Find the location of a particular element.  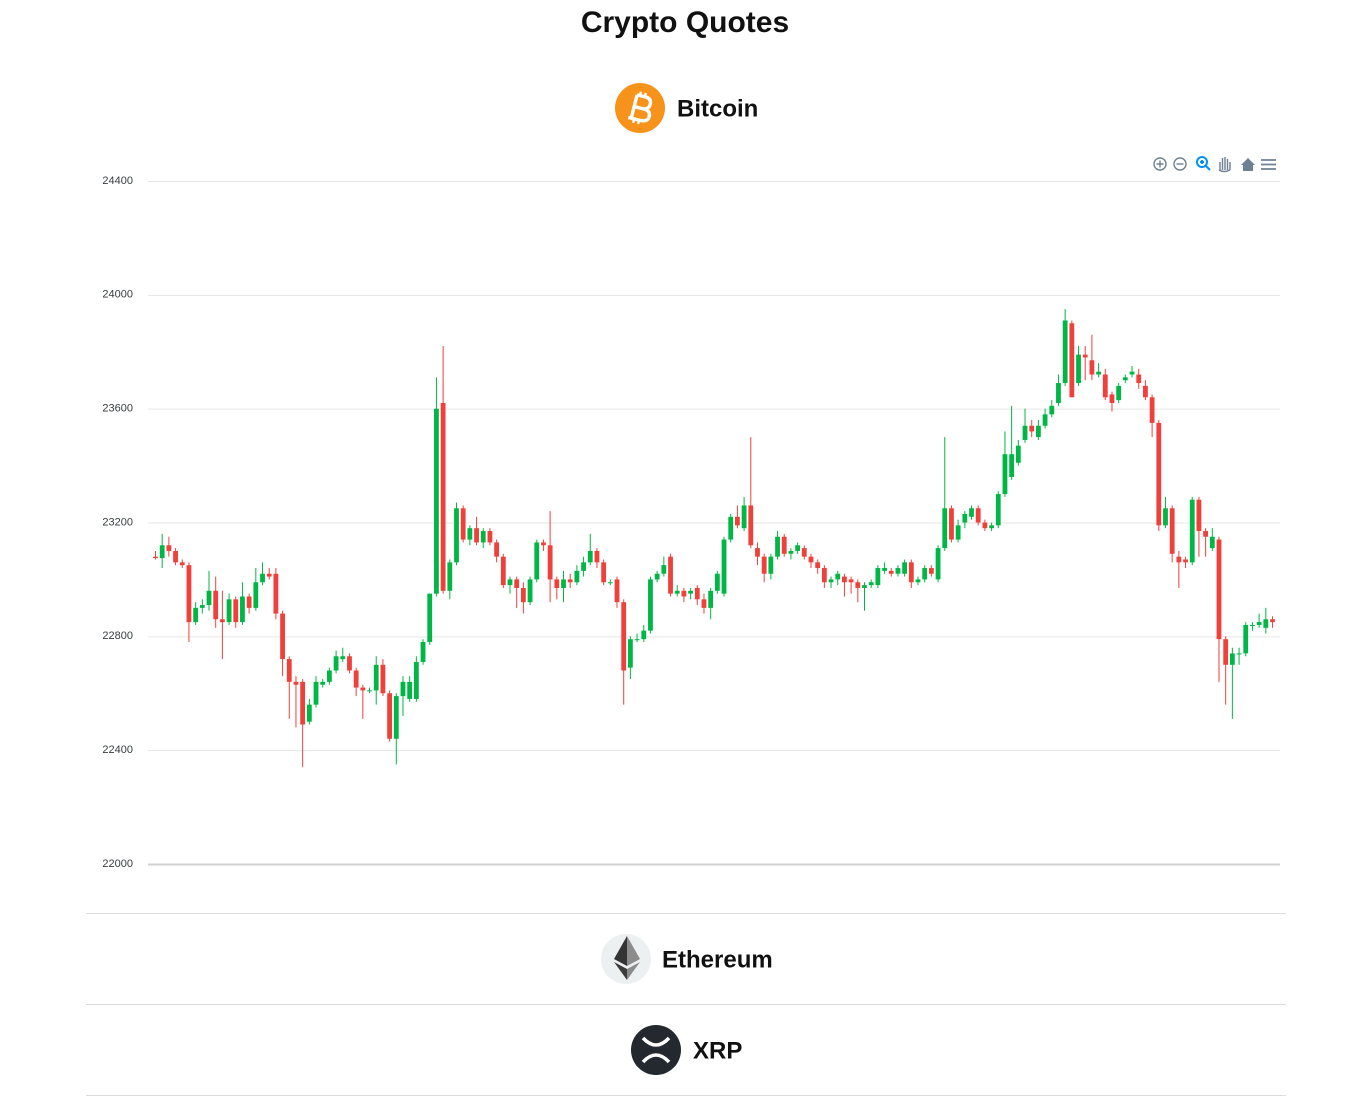

zoom-out-button is located at coordinates (1180, 164).